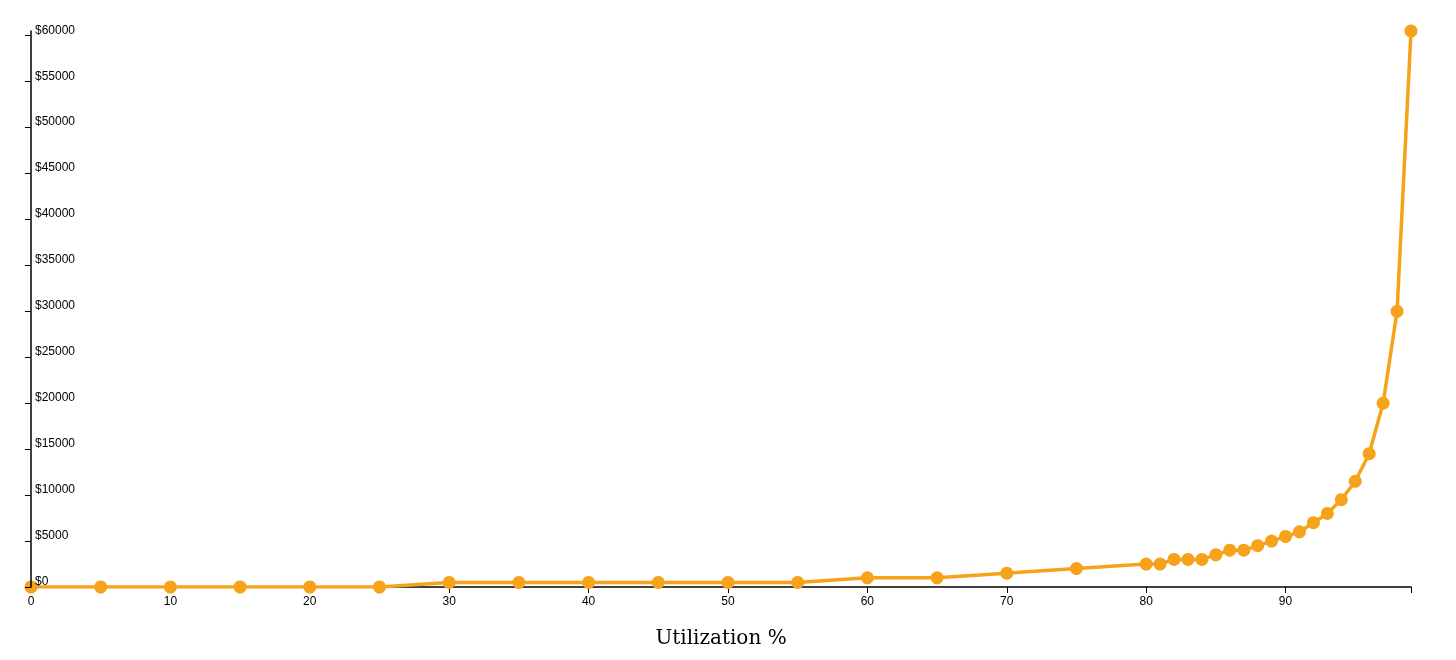  Describe the element at coordinates (55, 121) in the screenshot. I see `y-tick-label: $50000` at that location.